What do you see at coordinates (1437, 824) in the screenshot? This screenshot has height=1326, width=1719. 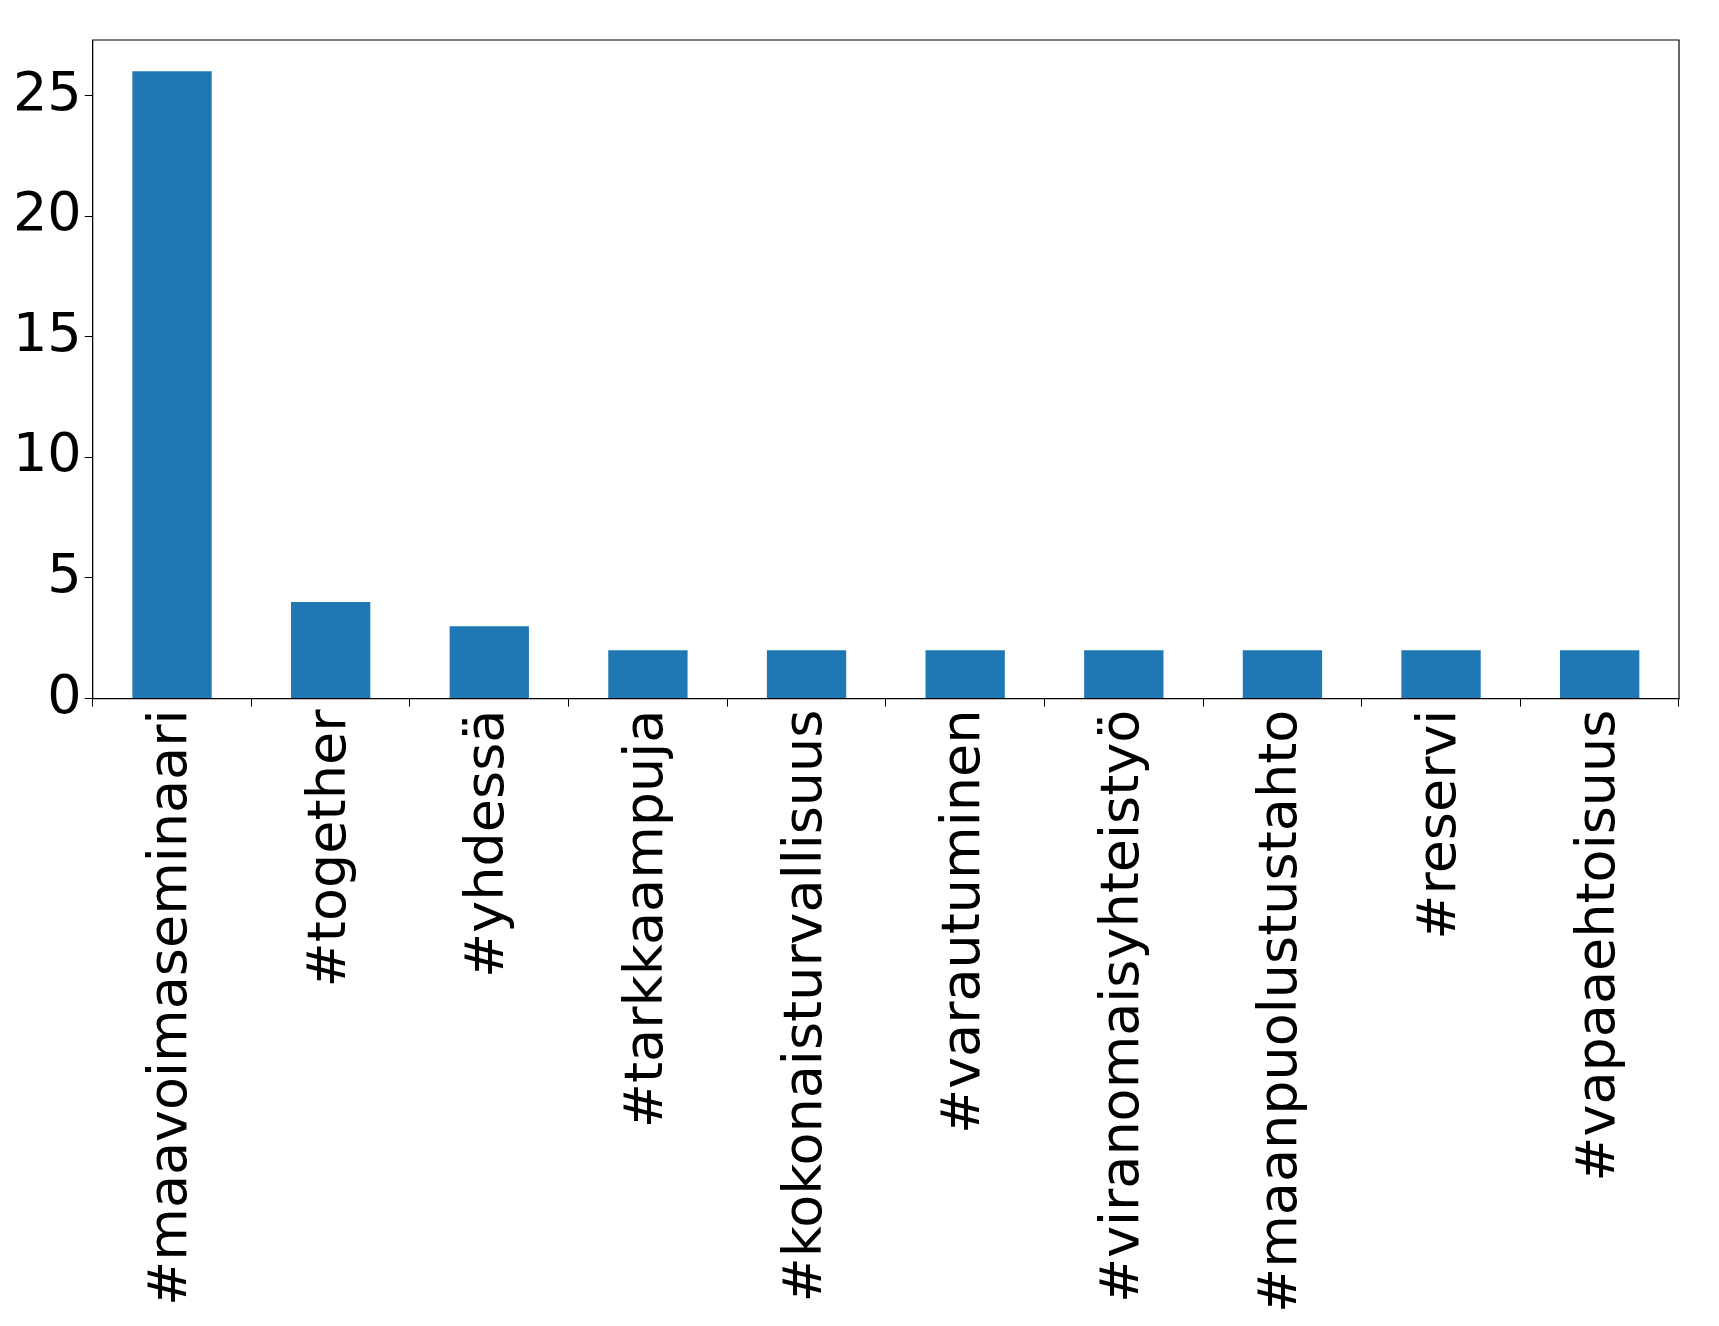 I see `x-tick-label: #reservi` at bounding box center [1437, 824].